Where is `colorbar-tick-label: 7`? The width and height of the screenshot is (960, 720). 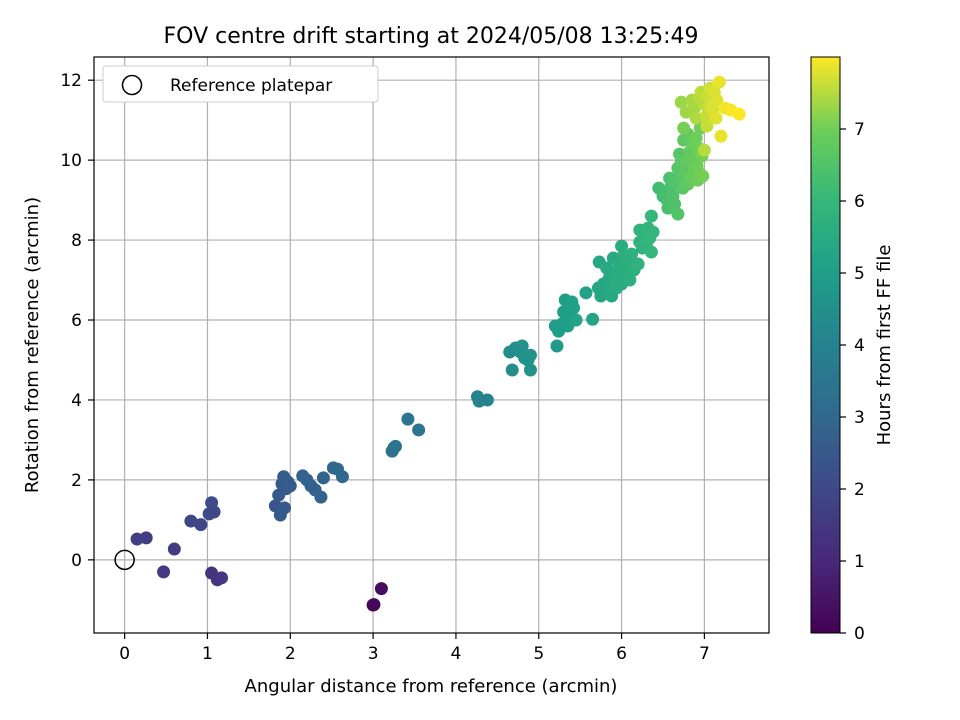 colorbar-tick-label: 7 is located at coordinates (859, 130).